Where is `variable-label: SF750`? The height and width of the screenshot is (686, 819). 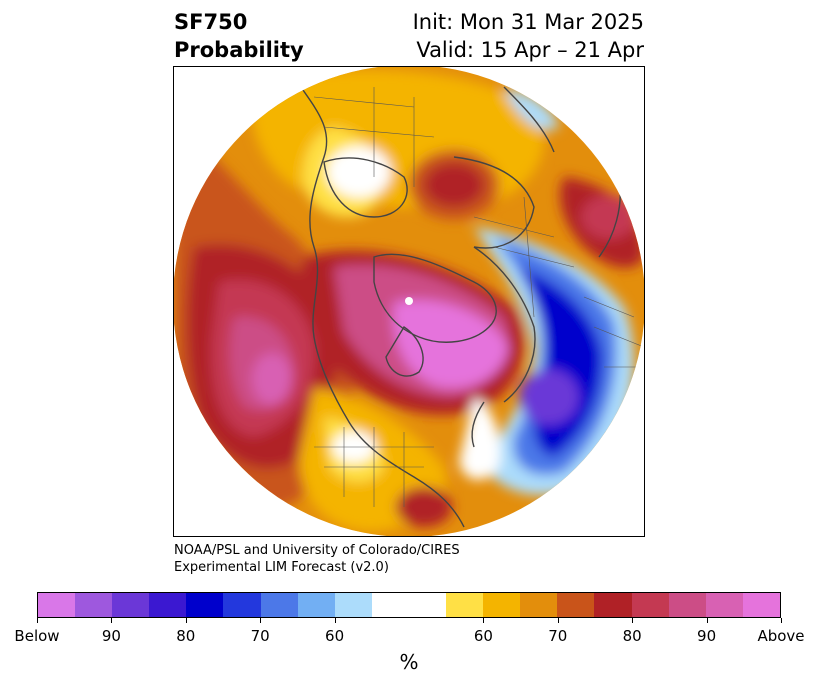 variable-label: SF750 is located at coordinates (211, 22).